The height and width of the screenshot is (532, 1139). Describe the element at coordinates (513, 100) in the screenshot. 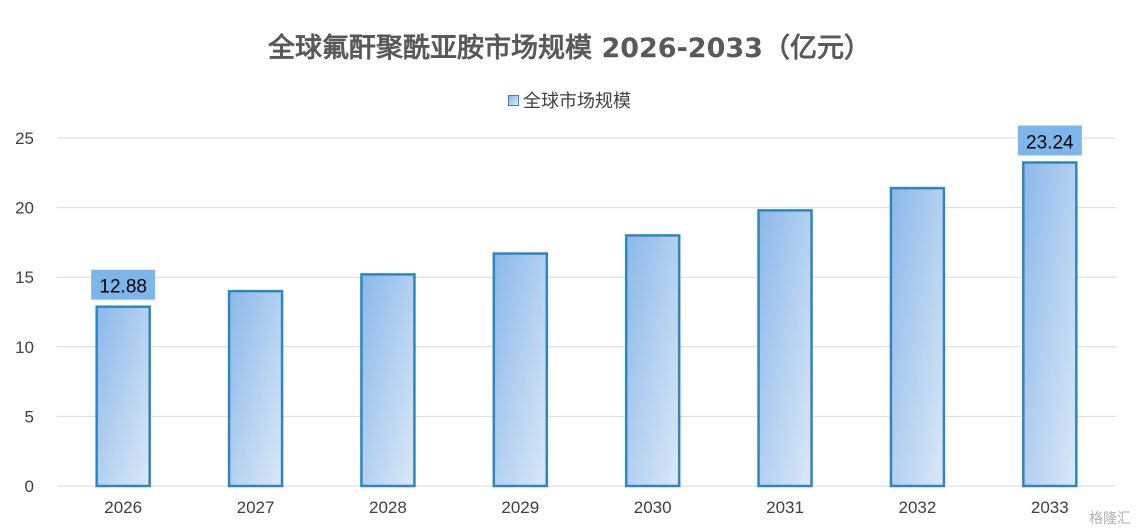

I see `legend-swatch` at that location.